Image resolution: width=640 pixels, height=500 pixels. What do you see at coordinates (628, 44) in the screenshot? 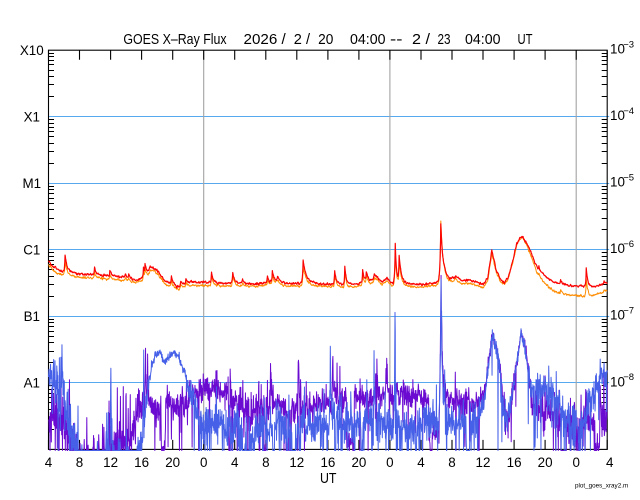
I see `svg-text: −3` at bounding box center [628, 44].